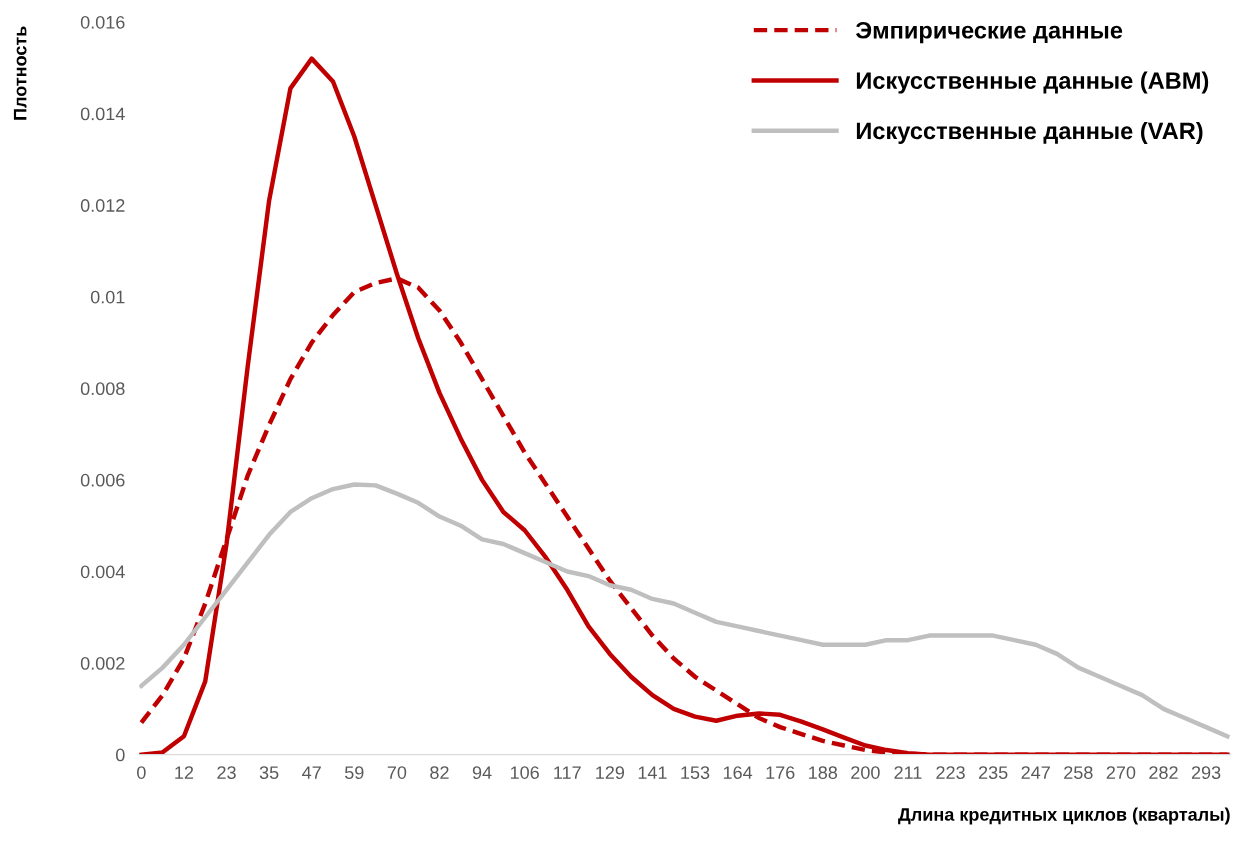 This screenshot has height=846, width=1243. What do you see at coordinates (184, 772) in the screenshot?
I see `x-tick-label: 12` at bounding box center [184, 772].